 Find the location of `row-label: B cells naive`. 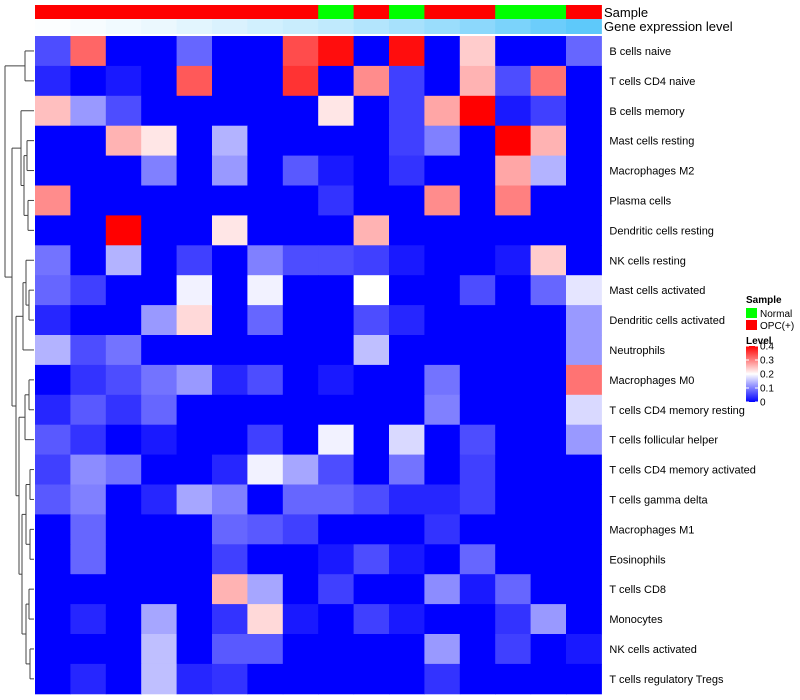

row-label: B cells naive is located at coordinates (640, 52).